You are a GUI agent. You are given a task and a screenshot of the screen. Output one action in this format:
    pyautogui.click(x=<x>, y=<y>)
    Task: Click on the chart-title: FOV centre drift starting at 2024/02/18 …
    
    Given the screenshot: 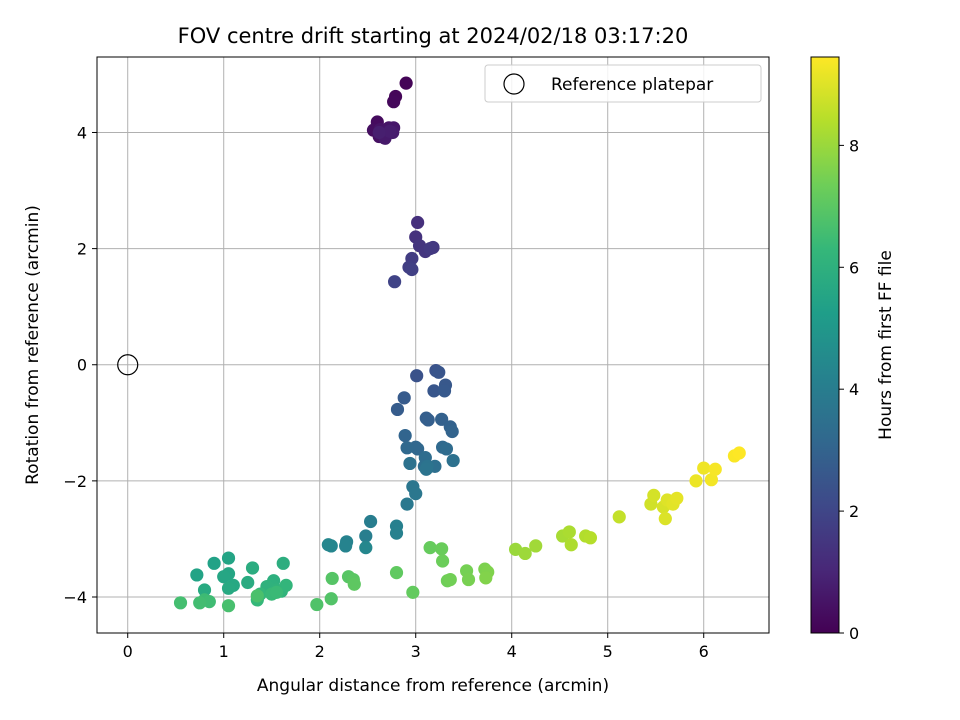 What is the action you would take?
    pyautogui.click(x=433, y=36)
    